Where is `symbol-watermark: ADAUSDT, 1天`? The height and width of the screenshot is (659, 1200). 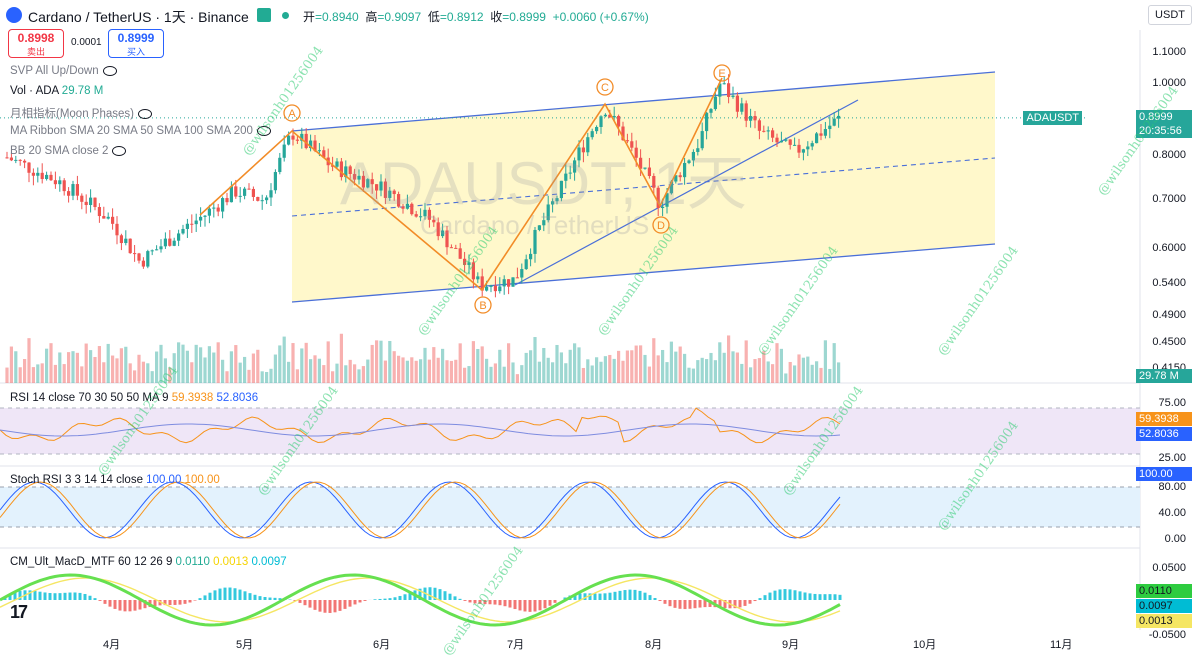 symbol-watermark: ADAUSDT, 1天 is located at coordinates (543, 178).